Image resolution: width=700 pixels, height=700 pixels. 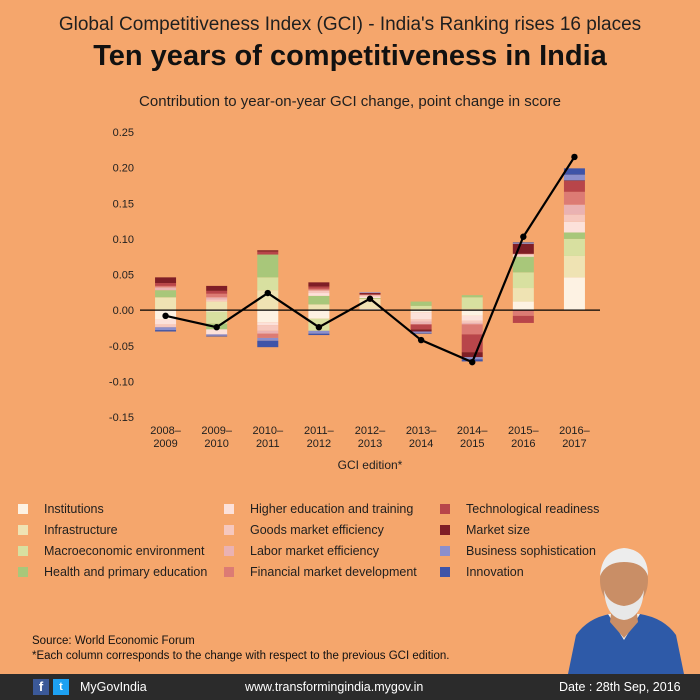 I want to click on x-tick-label: 2013, so click(x=370, y=444).